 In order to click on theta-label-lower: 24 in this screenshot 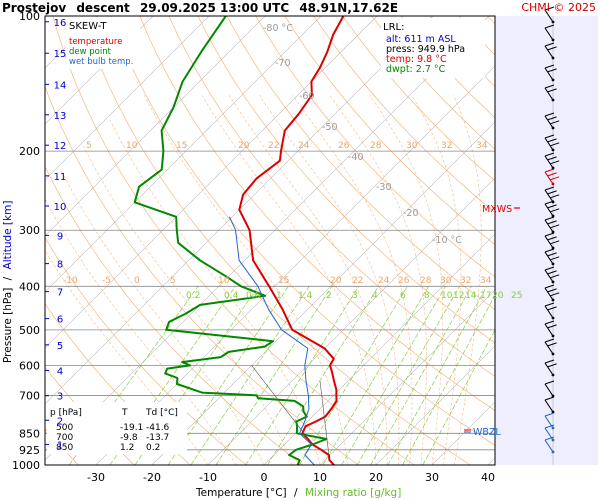, I will do `click(384, 281)`.